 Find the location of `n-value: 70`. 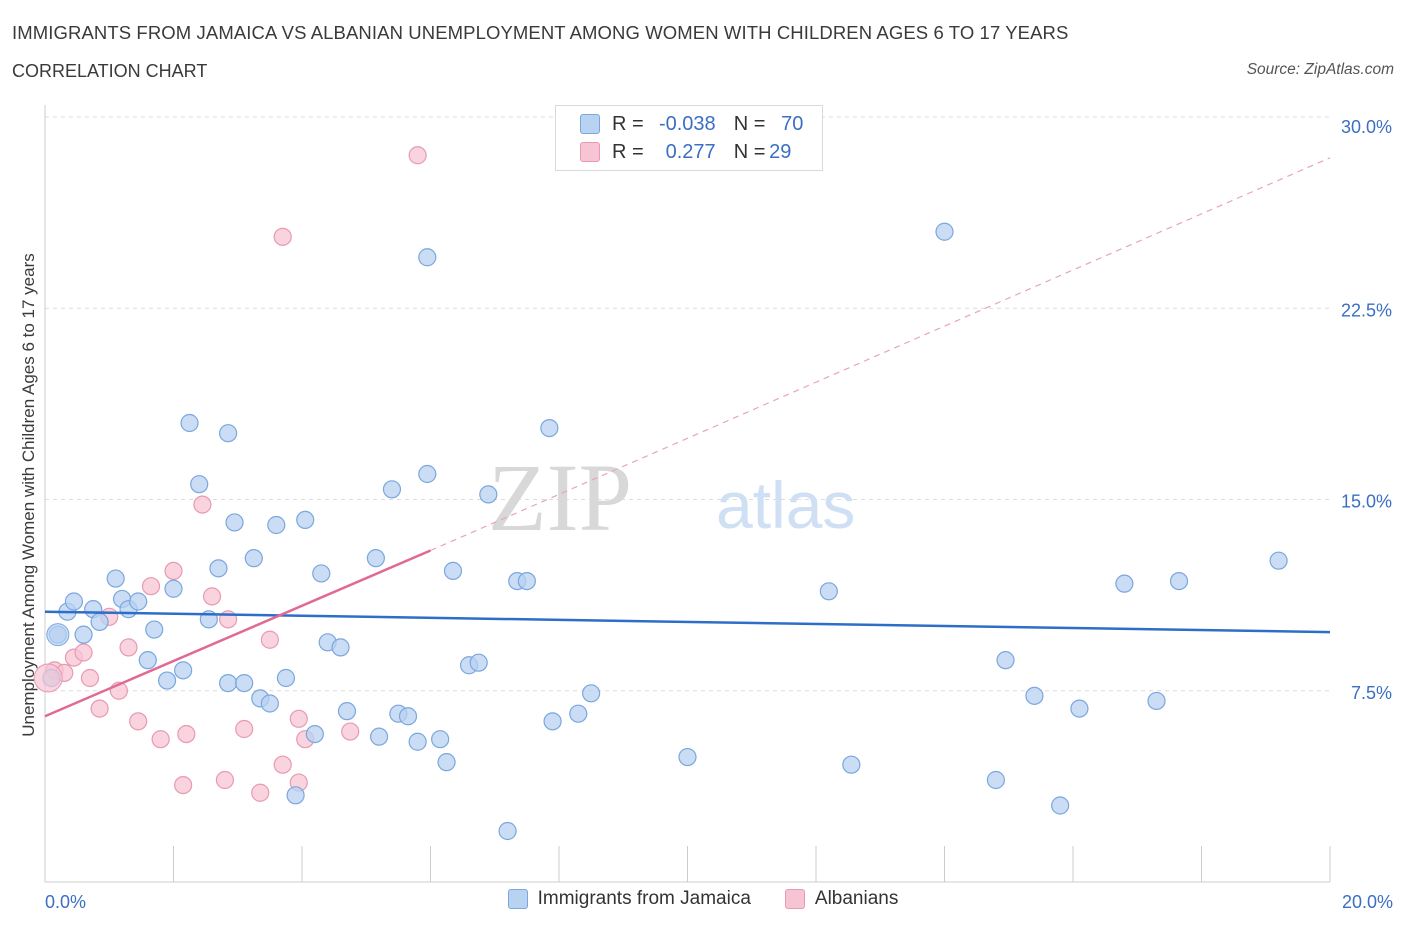

n-value: 70 is located at coordinates (792, 123).